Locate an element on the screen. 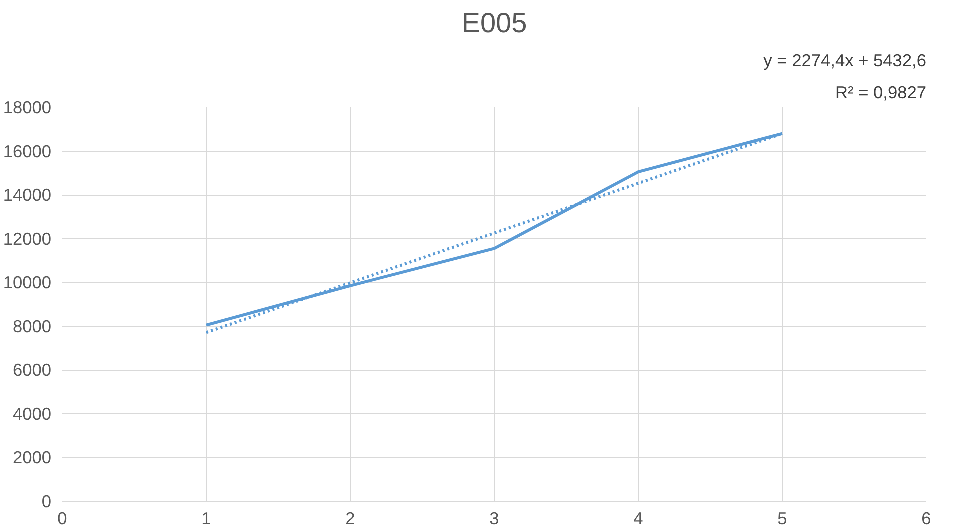 The width and height of the screenshot is (954, 531). x-tick-label: 0 is located at coordinates (63, 518).